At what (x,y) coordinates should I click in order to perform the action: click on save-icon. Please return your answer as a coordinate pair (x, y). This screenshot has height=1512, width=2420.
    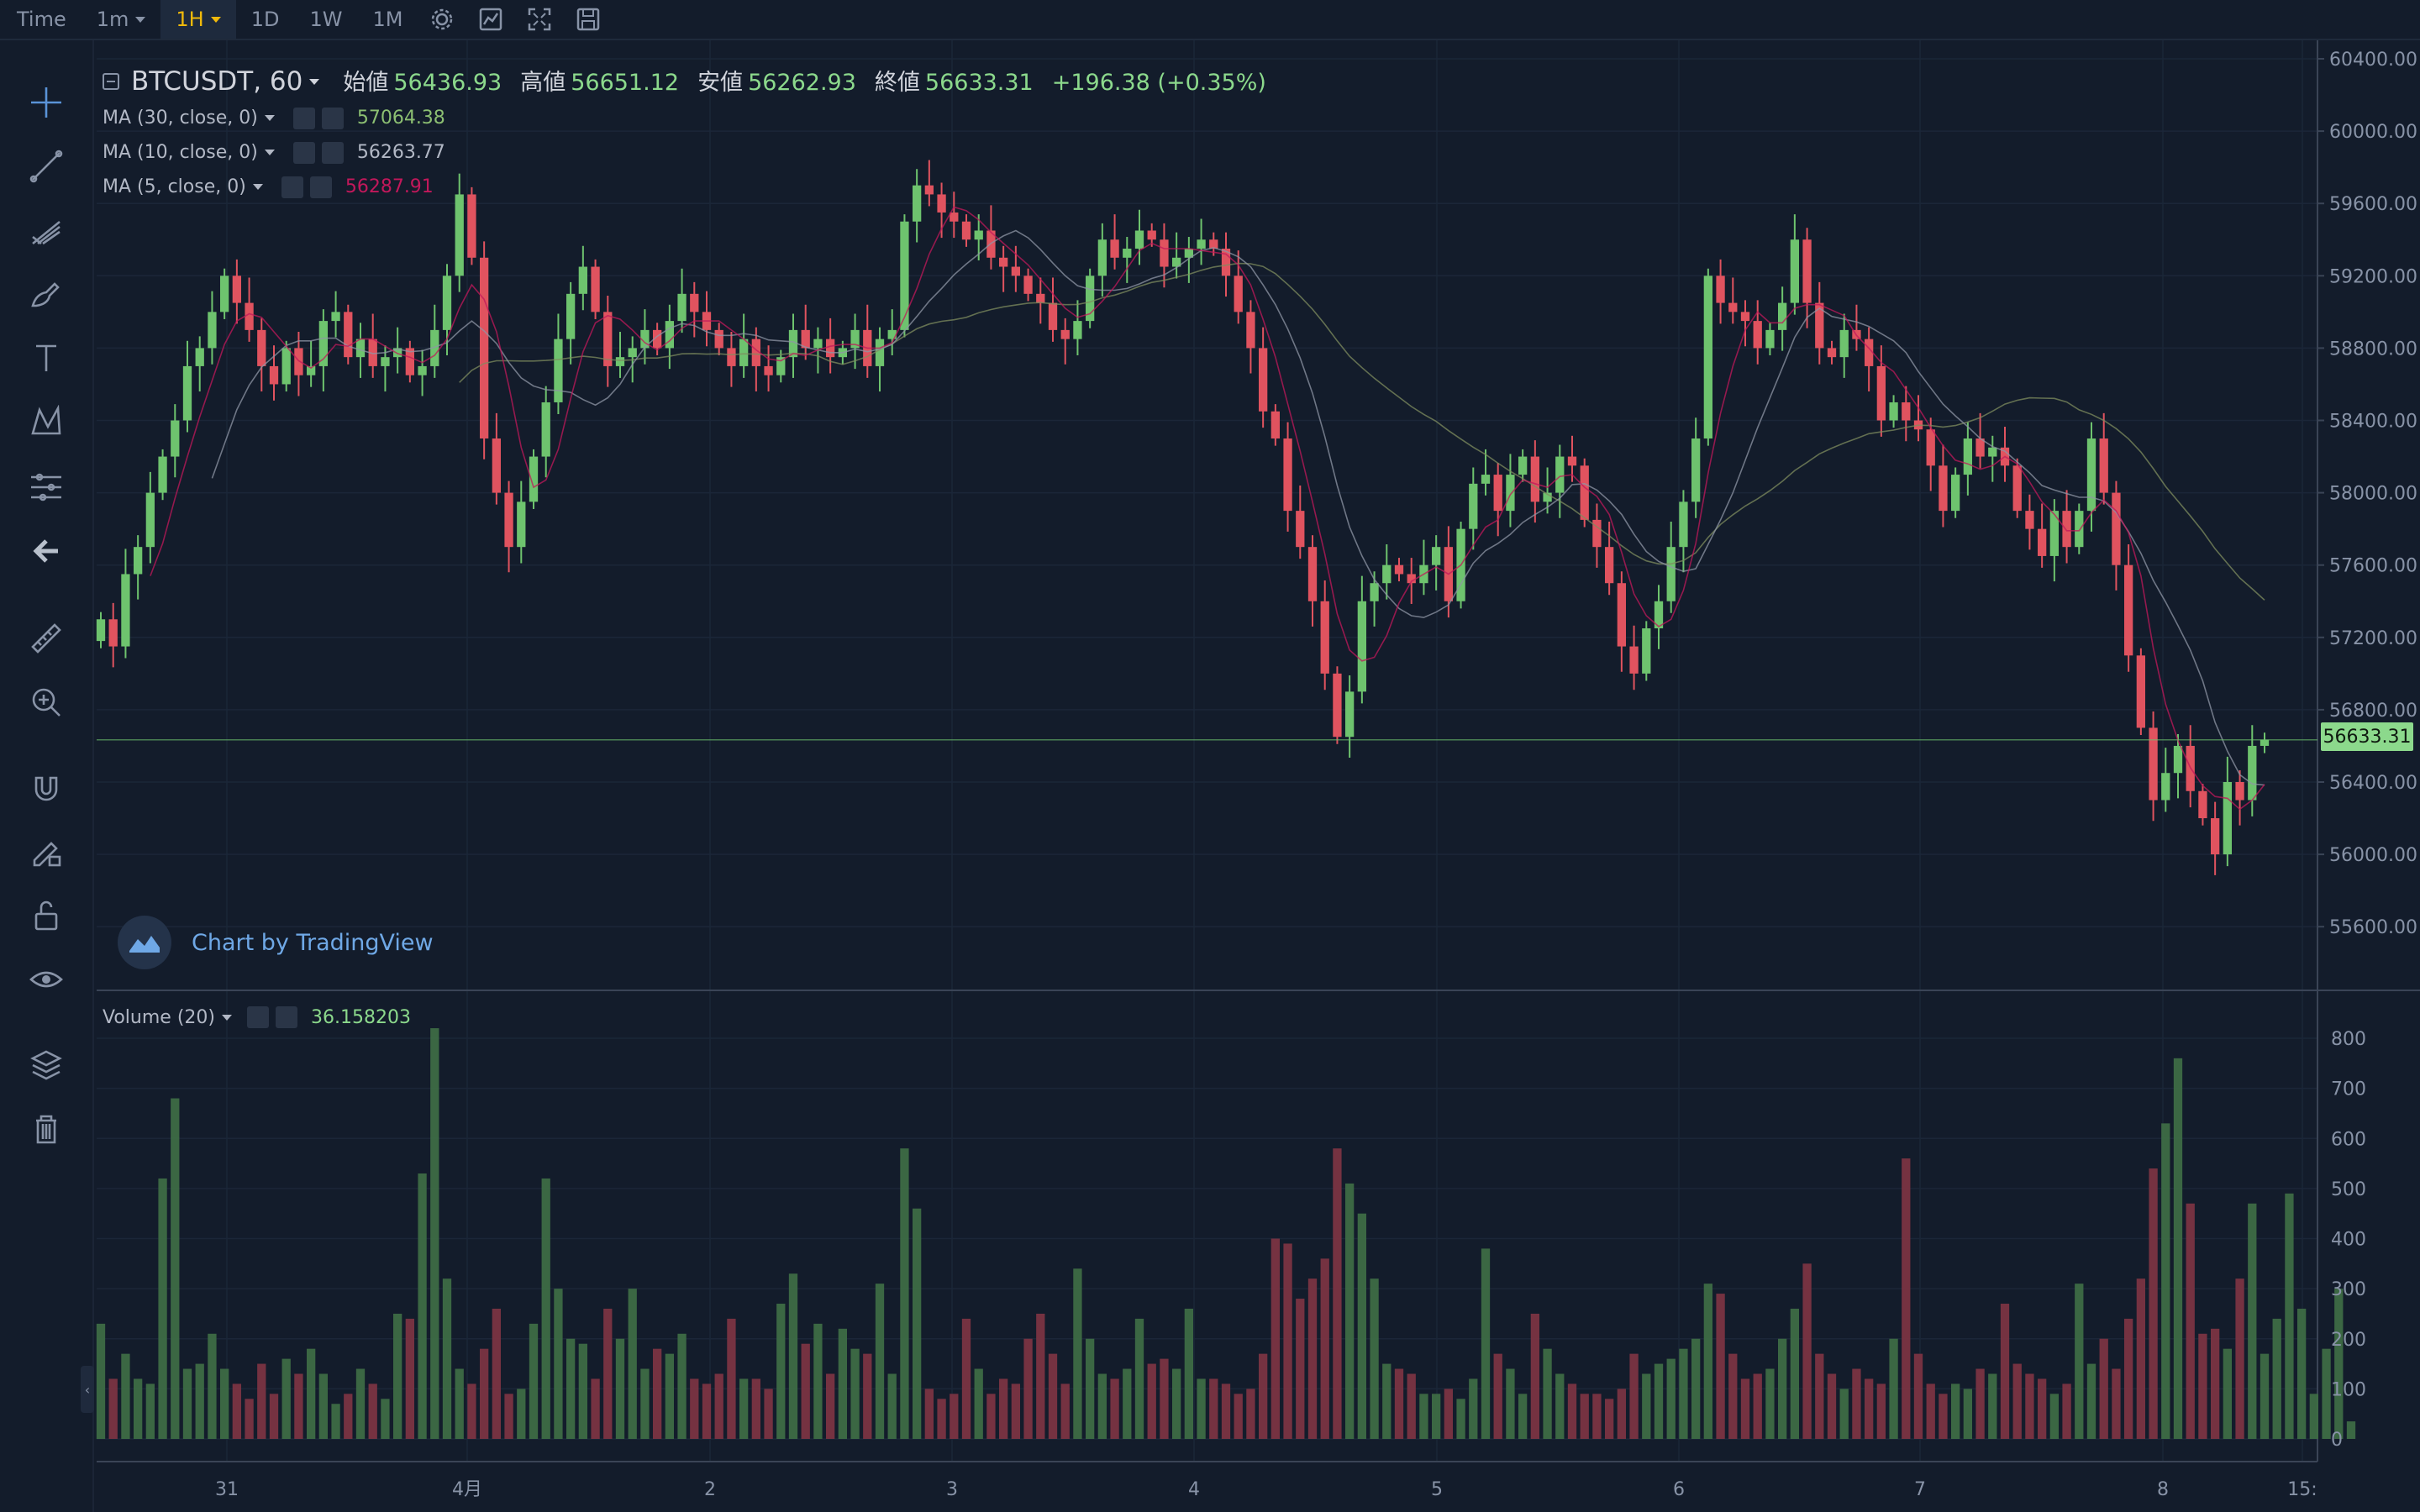
    Looking at the image, I should click on (588, 19).